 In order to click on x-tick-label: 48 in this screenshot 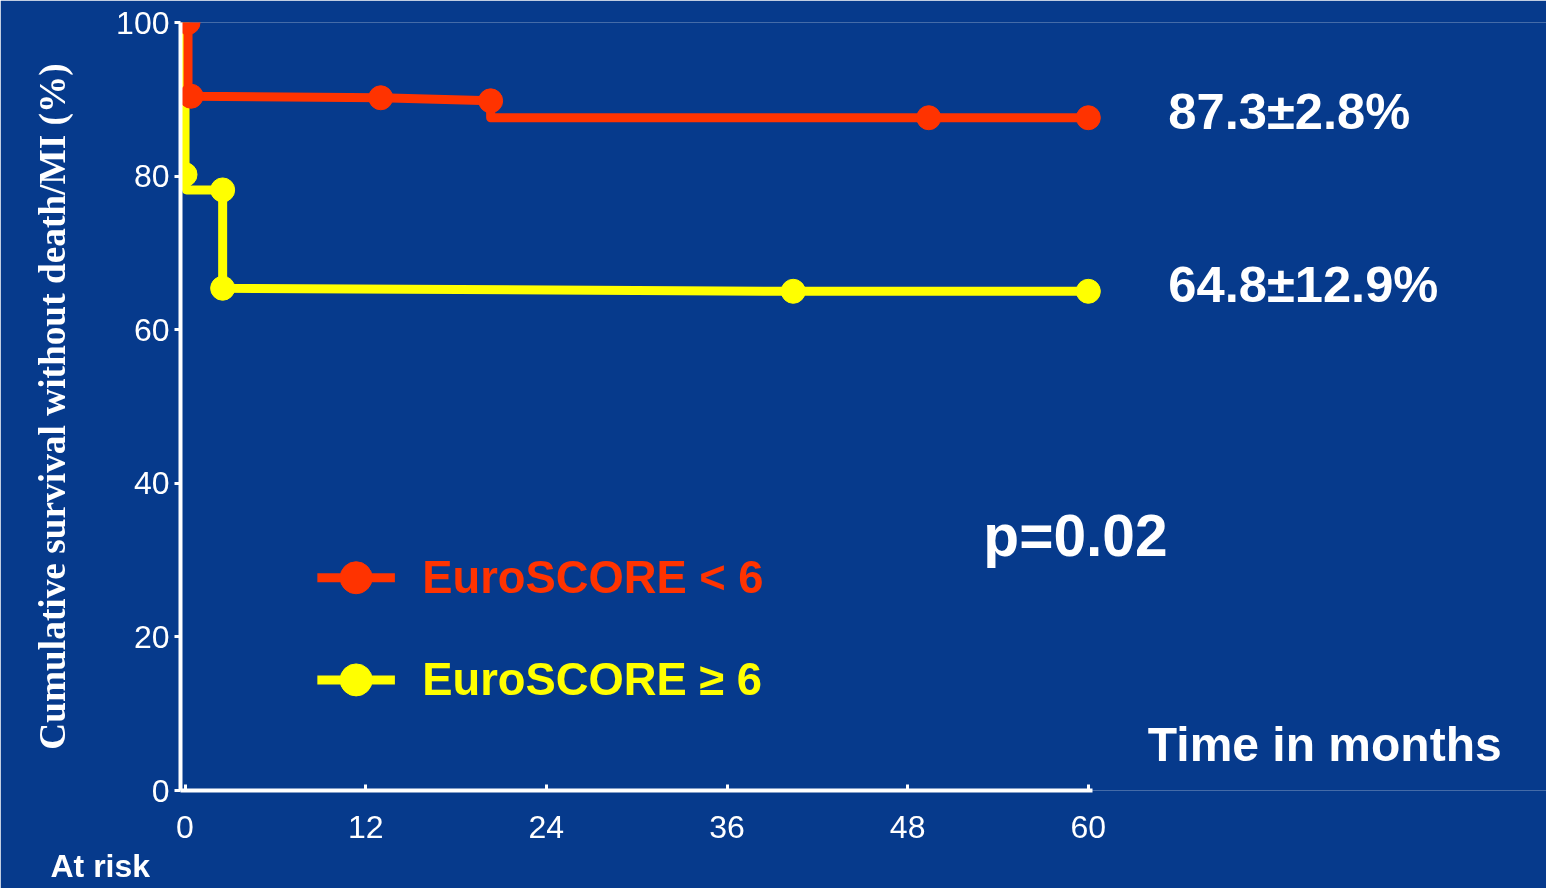, I will do `click(907, 826)`.